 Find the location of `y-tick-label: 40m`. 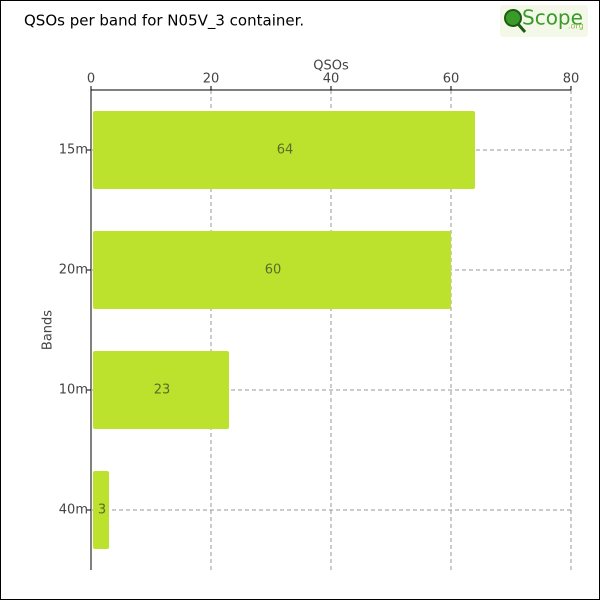

y-tick-label: 40m is located at coordinates (73, 510).